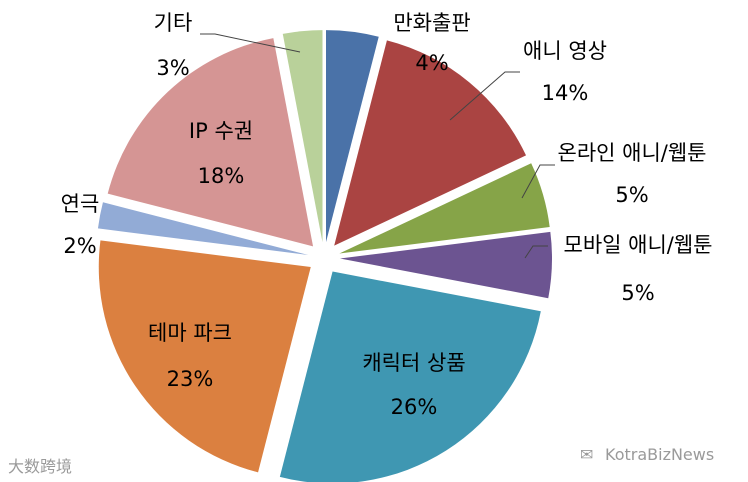  Describe the element at coordinates (414, 407) in the screenshot. I see `slice-value-5: 26%` at that location.